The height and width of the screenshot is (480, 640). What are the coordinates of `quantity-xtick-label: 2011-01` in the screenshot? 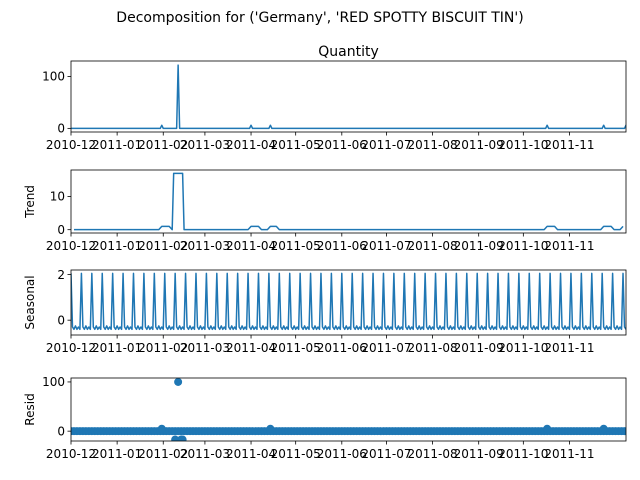 It's located at (117, 145).